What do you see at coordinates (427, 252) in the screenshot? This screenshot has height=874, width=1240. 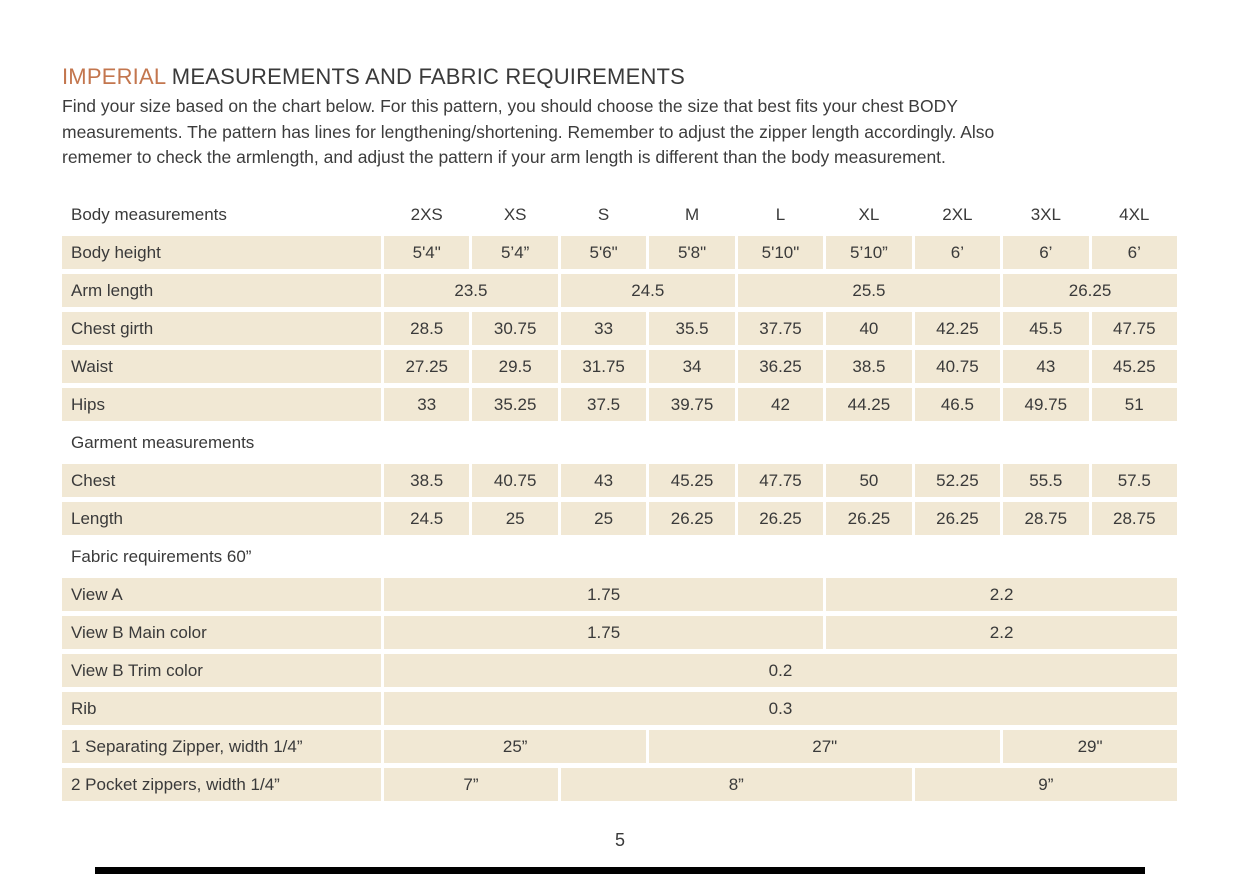 I see `table-cell: 5'4"` at bounding box center [427, 252].